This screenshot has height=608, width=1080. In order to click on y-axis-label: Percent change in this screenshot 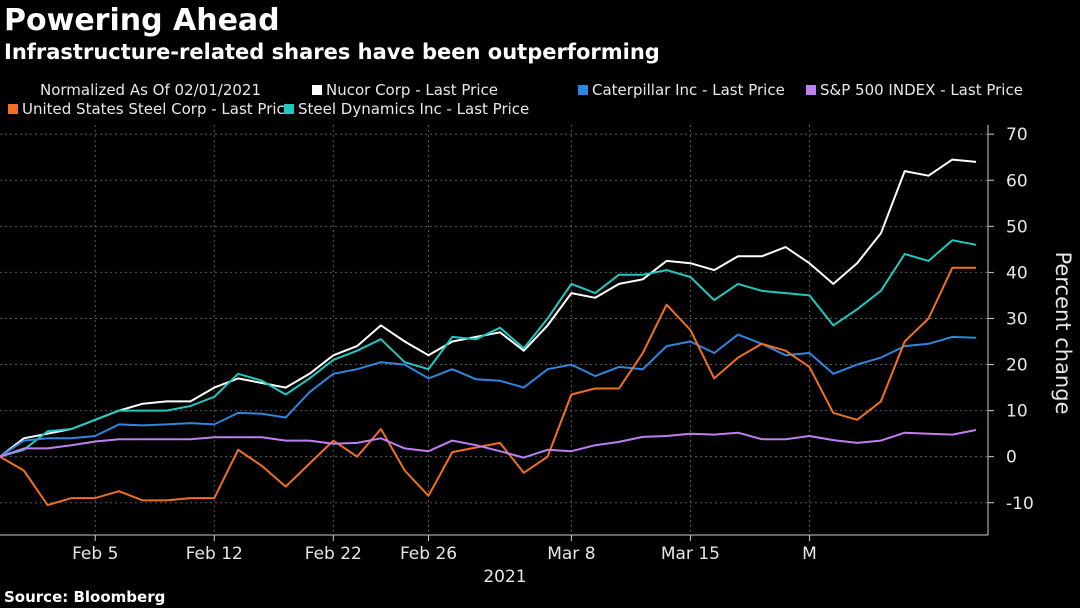, I will do `click(1063, 333)`.